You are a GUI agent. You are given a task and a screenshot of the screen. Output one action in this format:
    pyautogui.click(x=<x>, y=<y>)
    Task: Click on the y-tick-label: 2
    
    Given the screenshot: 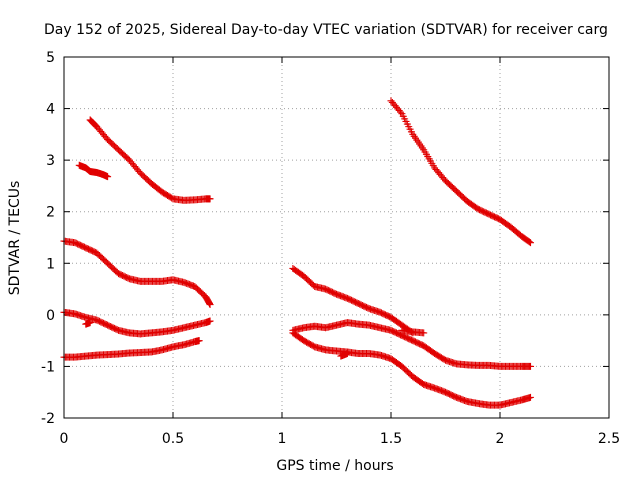 What is the action you would take?
    pyautogui.click(x=50, y=213)
    